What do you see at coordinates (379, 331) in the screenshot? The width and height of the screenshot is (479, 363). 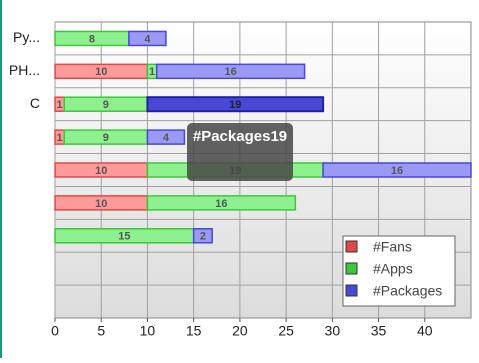 I see `x-tick-label: 35` at bounding box center [379, 331].